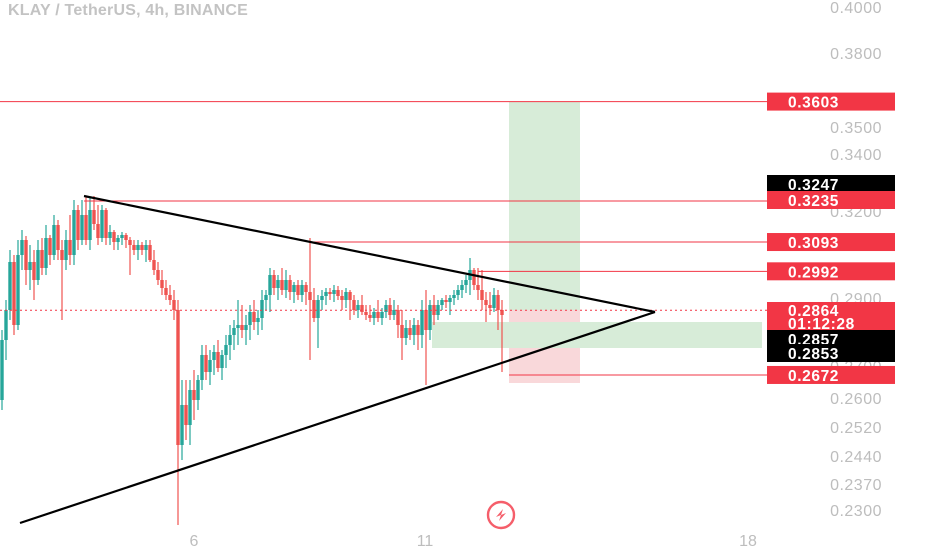 Image resolution: width=932 pixels, height=550 pixels. What do you see at coordinates (856, 457) in the screenshot?
I see `y-tick-label: 0.2440` at bounding box center [856, 457].